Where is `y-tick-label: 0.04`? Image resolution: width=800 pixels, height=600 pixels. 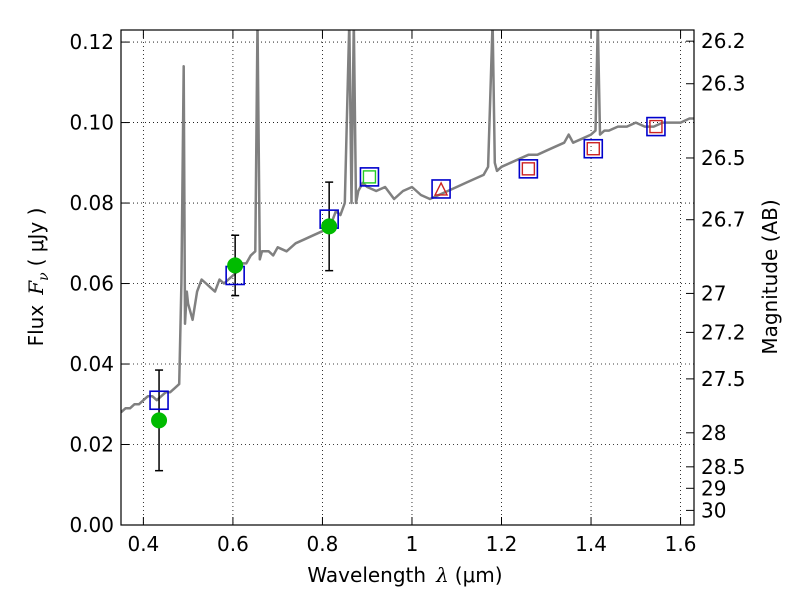
y-tick-label: 0.04 is located at coordinates (91, 364).